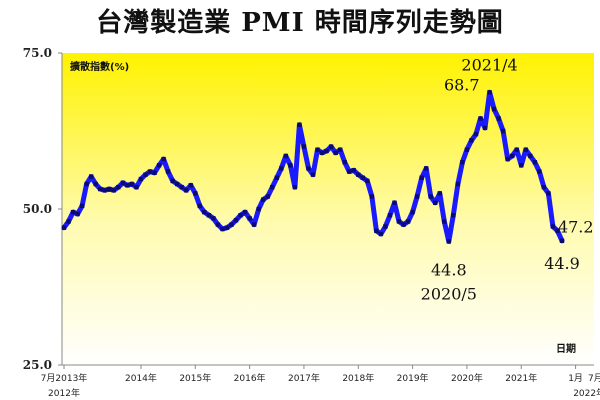 Image resolution: width=600 pixels, height=400 pixels. Describe the element at coordinates (449, 269) in the screenshot. I see `data-annotation: 44.8` at that location.